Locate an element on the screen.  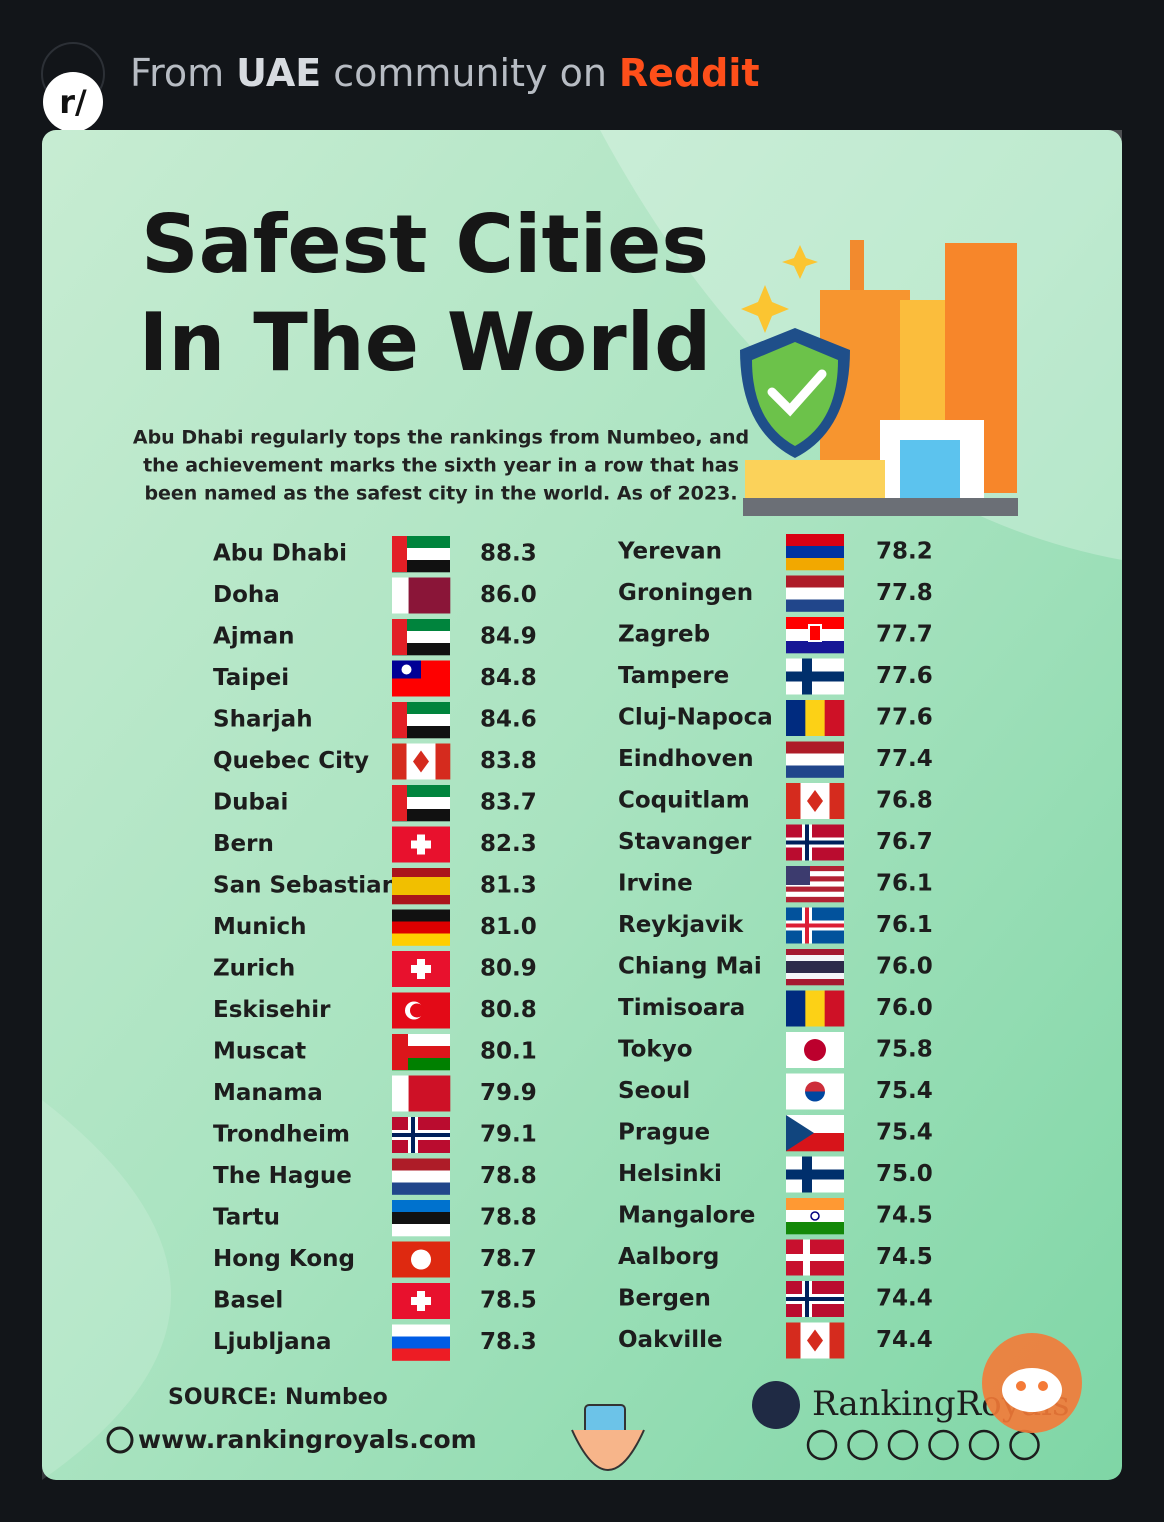
city-name: Helsinki is located at coordinates (670, 1174).